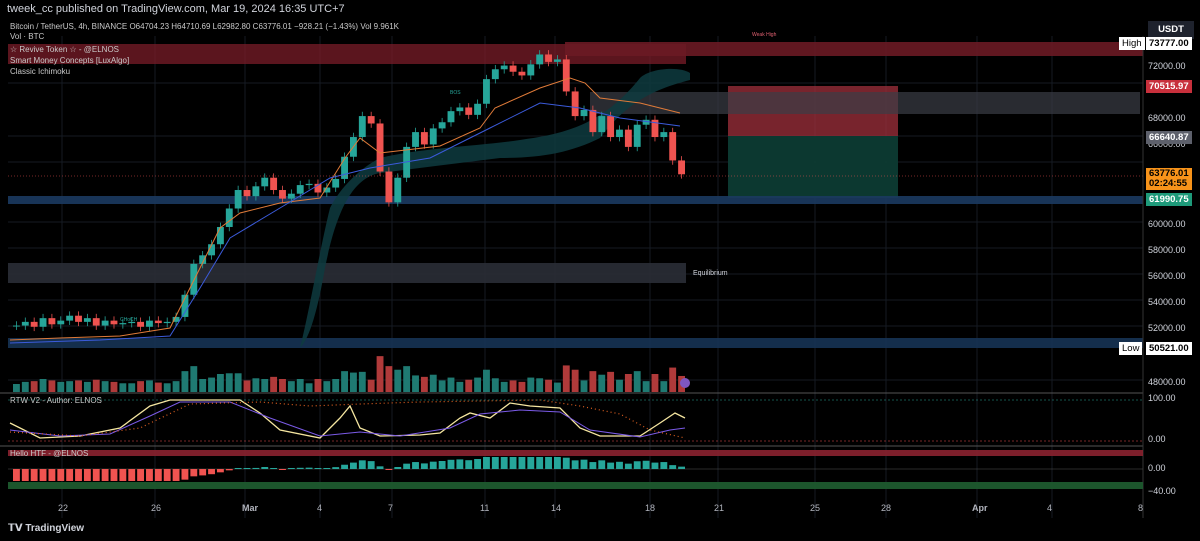  I want to click on alert-icon, so click(685, 383).